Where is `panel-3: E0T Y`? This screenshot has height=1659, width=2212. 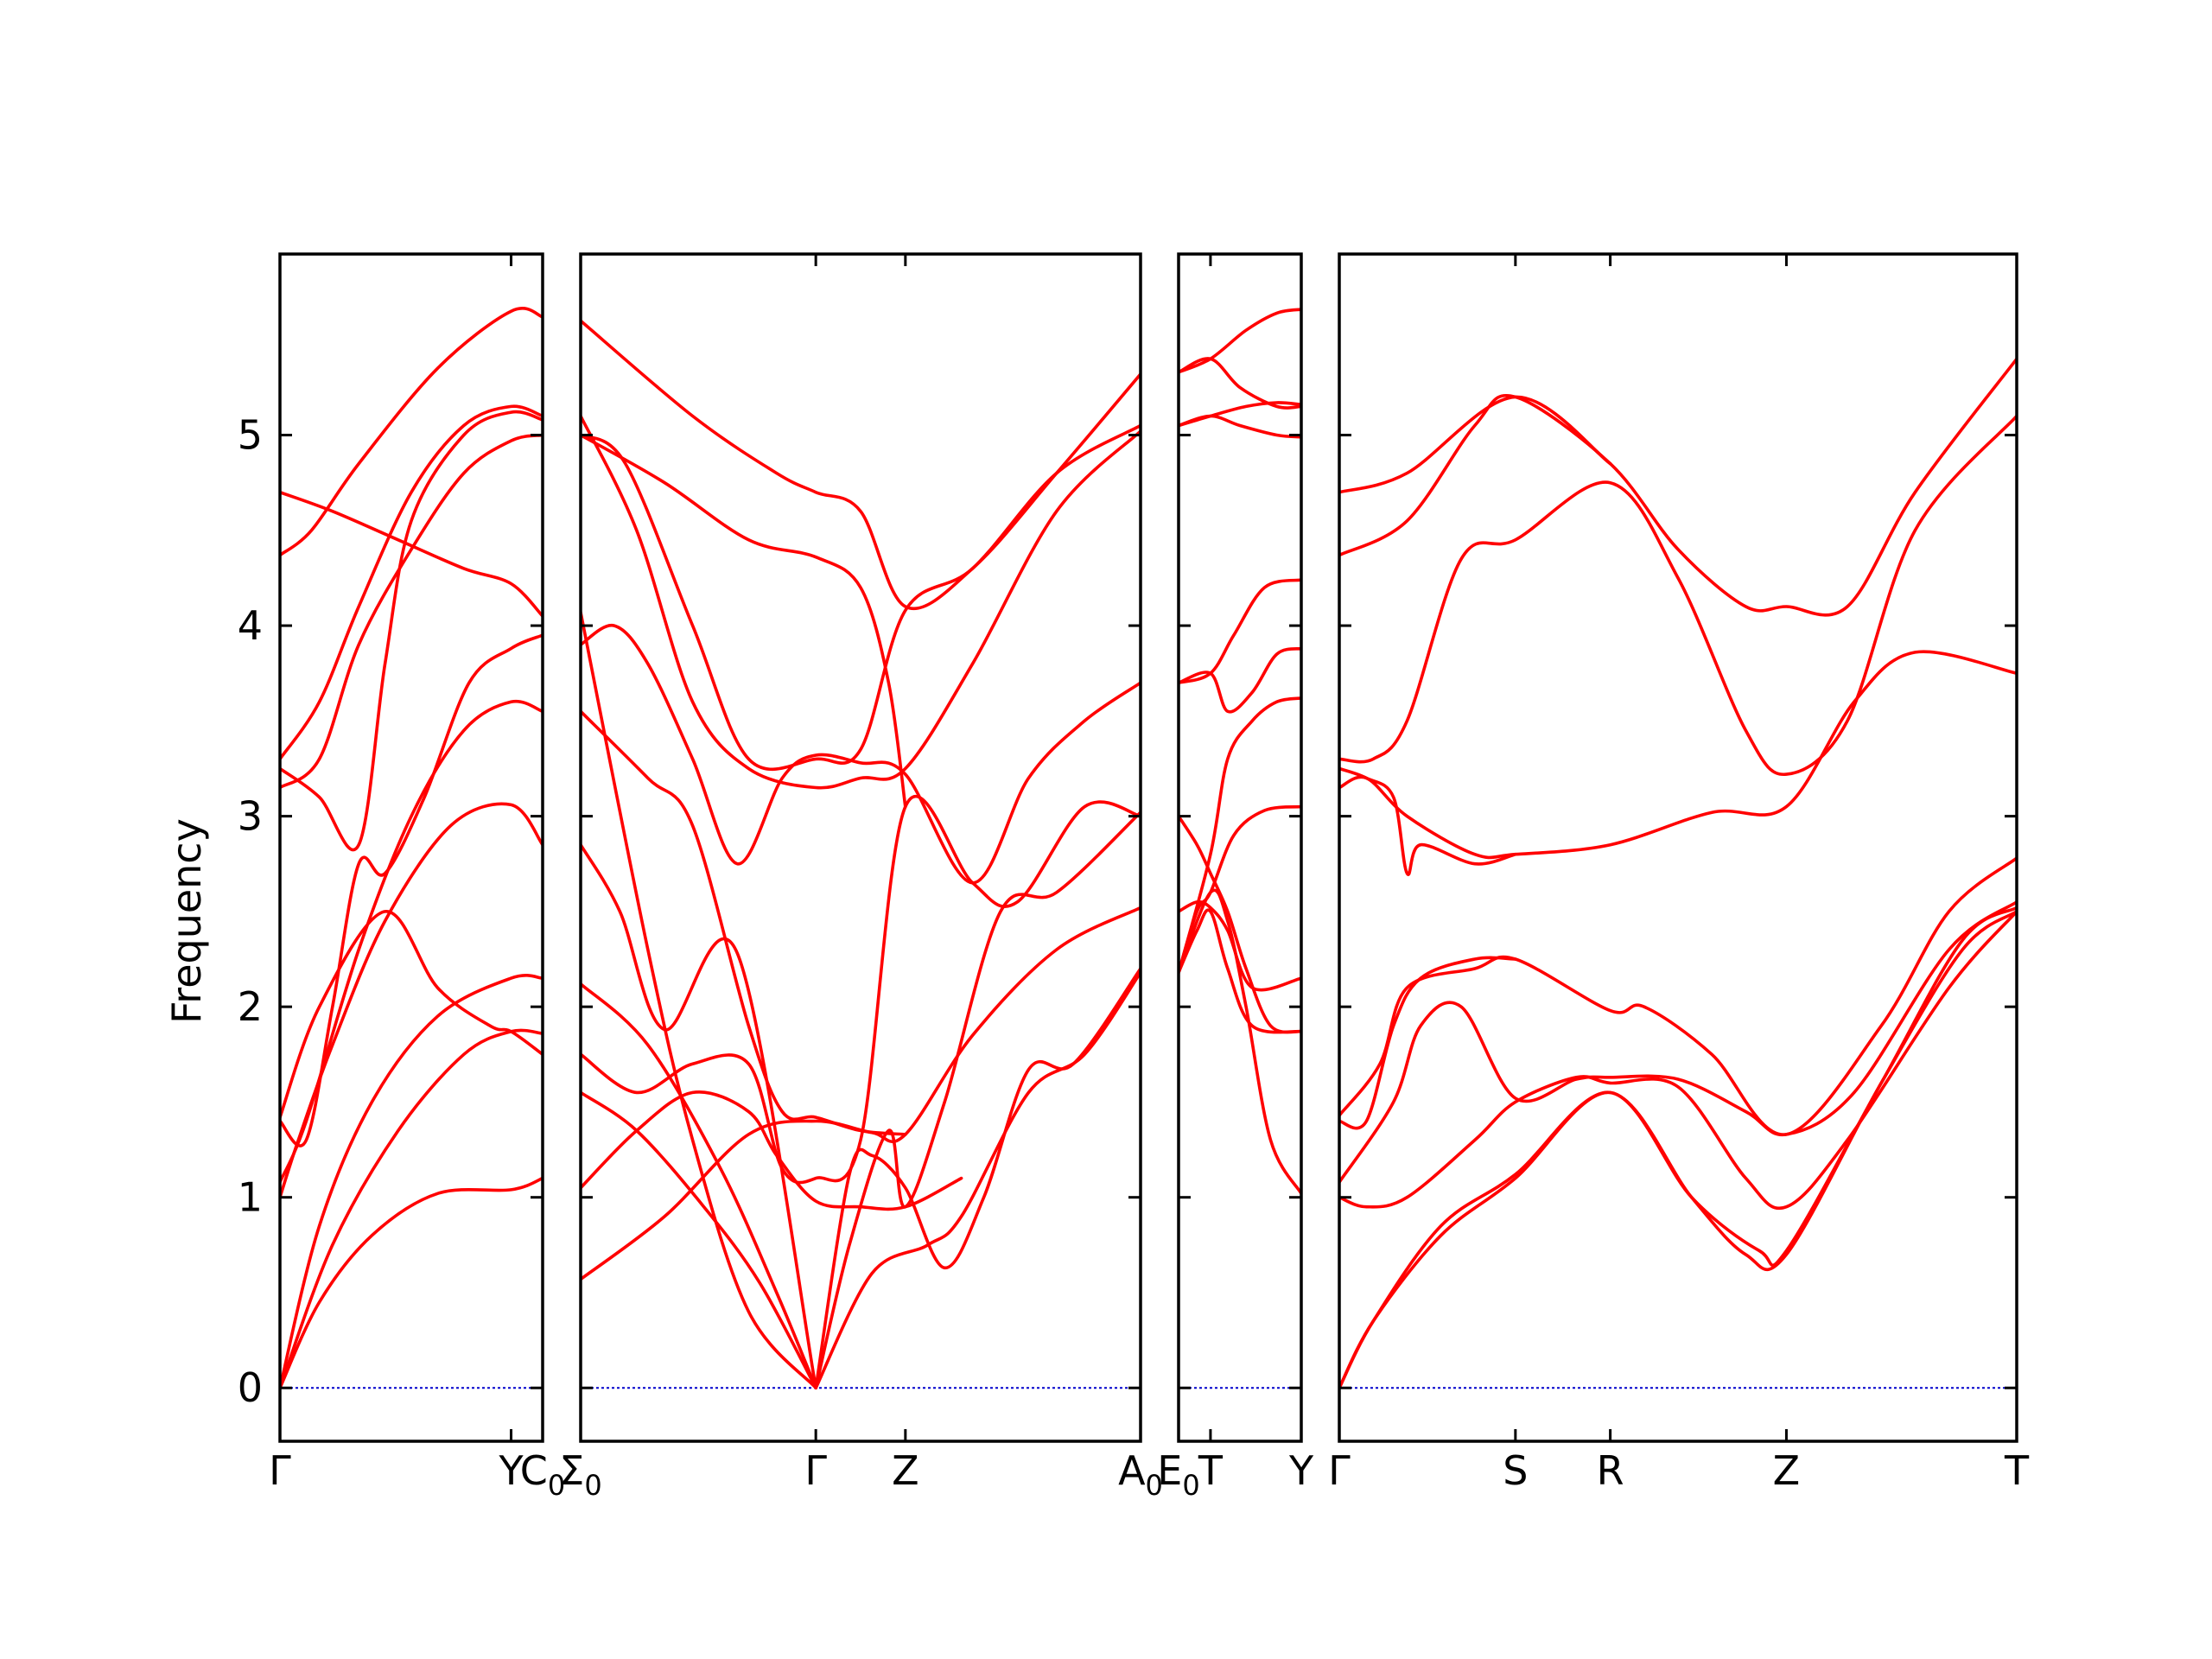
panel-3: E0T Y is located at coordinates (1235, 877).